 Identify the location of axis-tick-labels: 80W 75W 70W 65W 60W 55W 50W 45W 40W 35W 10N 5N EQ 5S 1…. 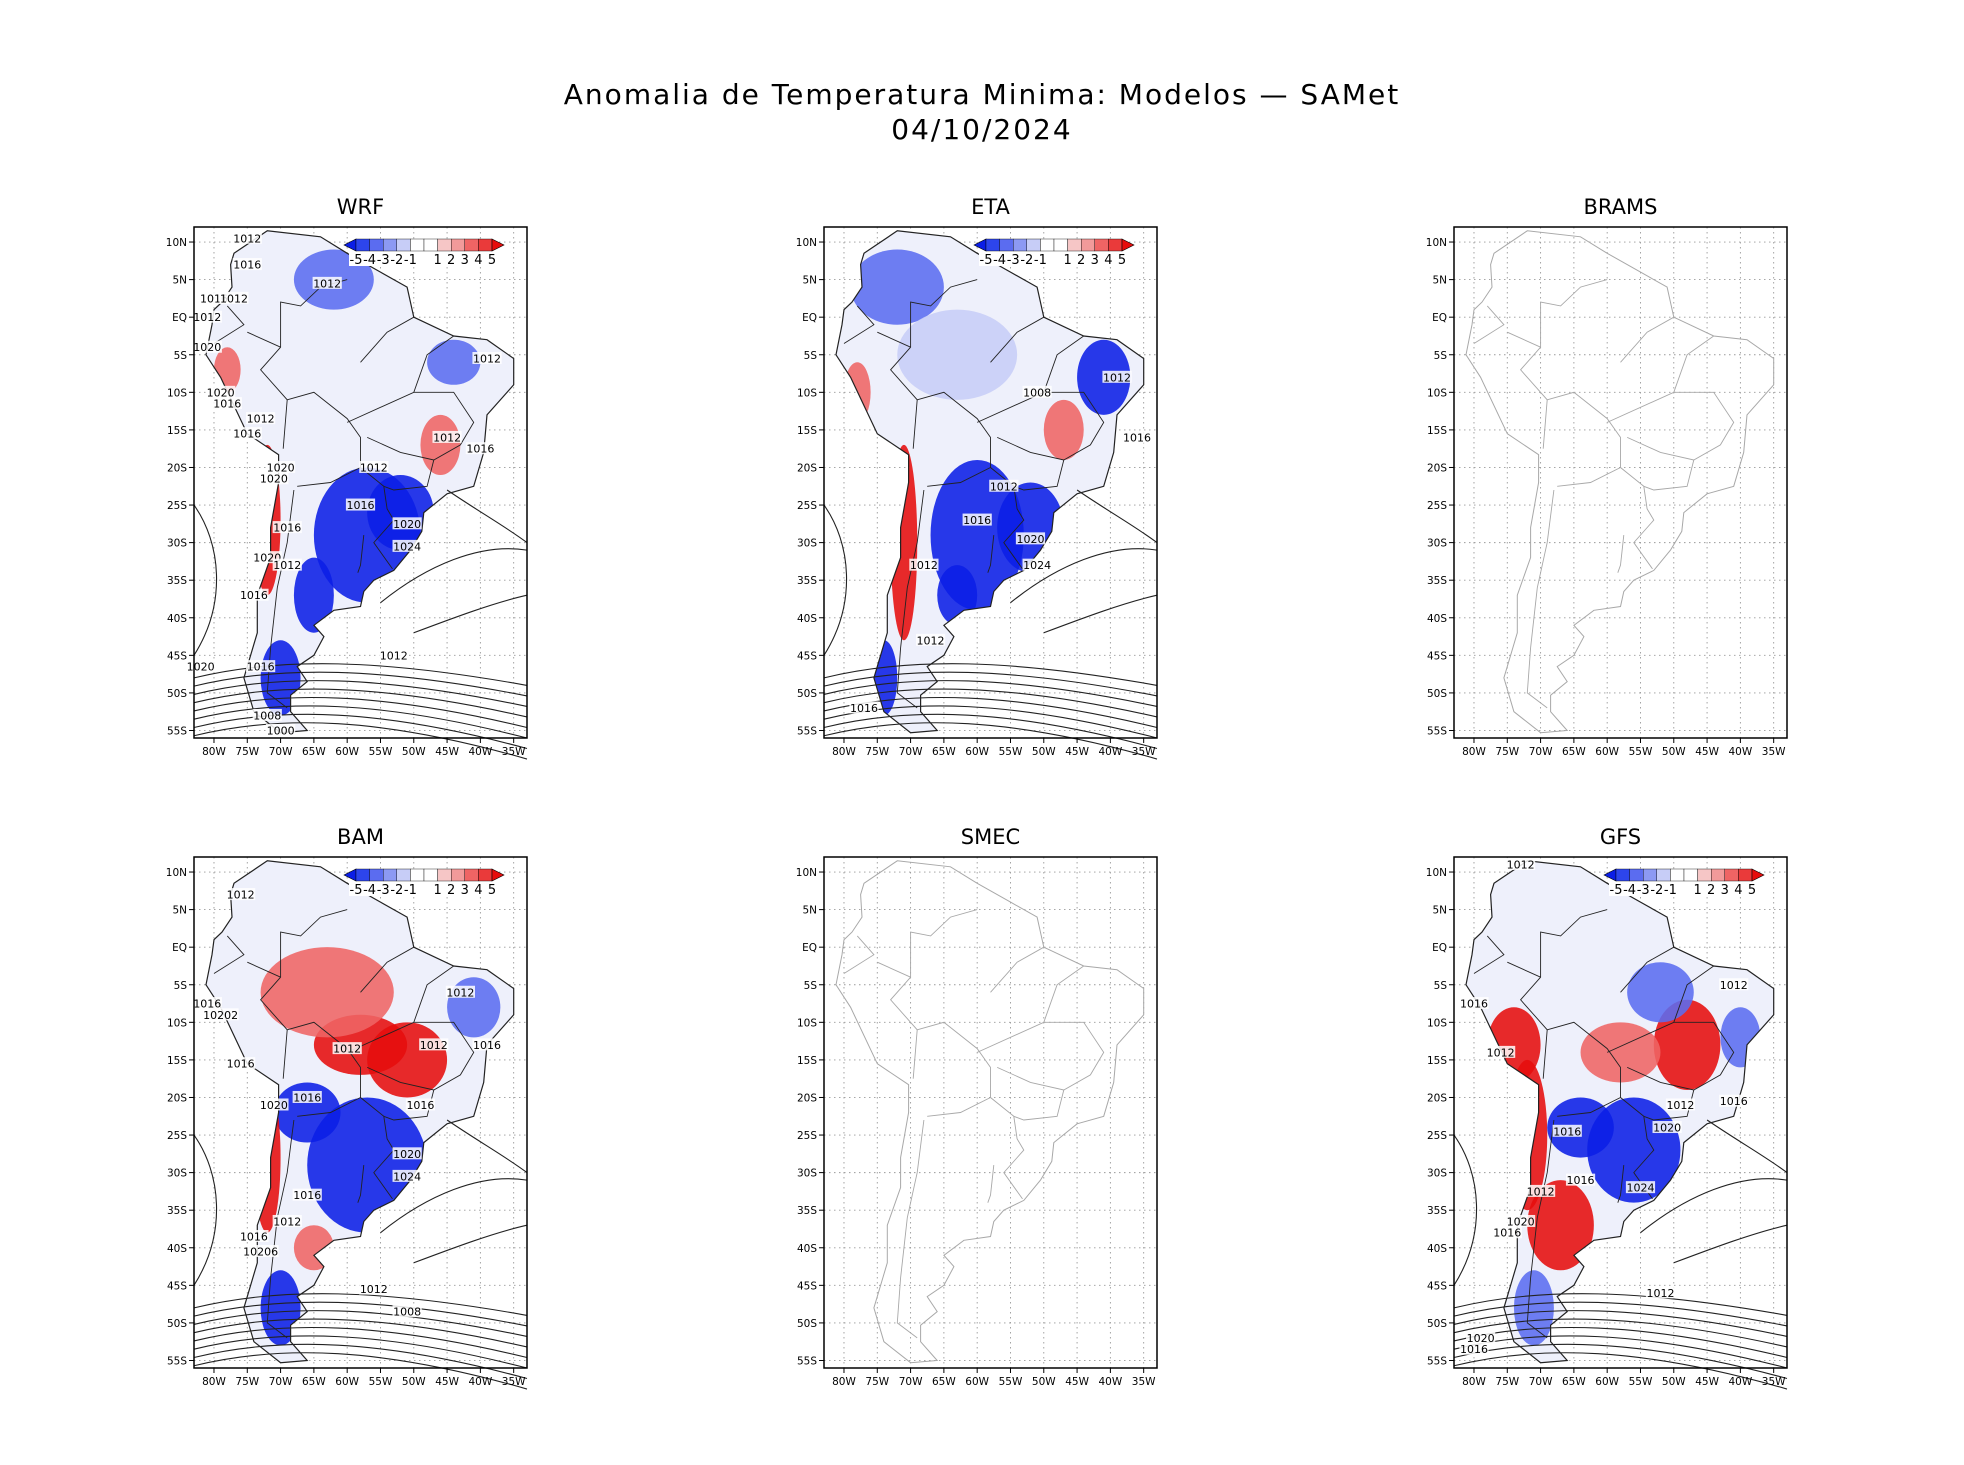
(346, 497).